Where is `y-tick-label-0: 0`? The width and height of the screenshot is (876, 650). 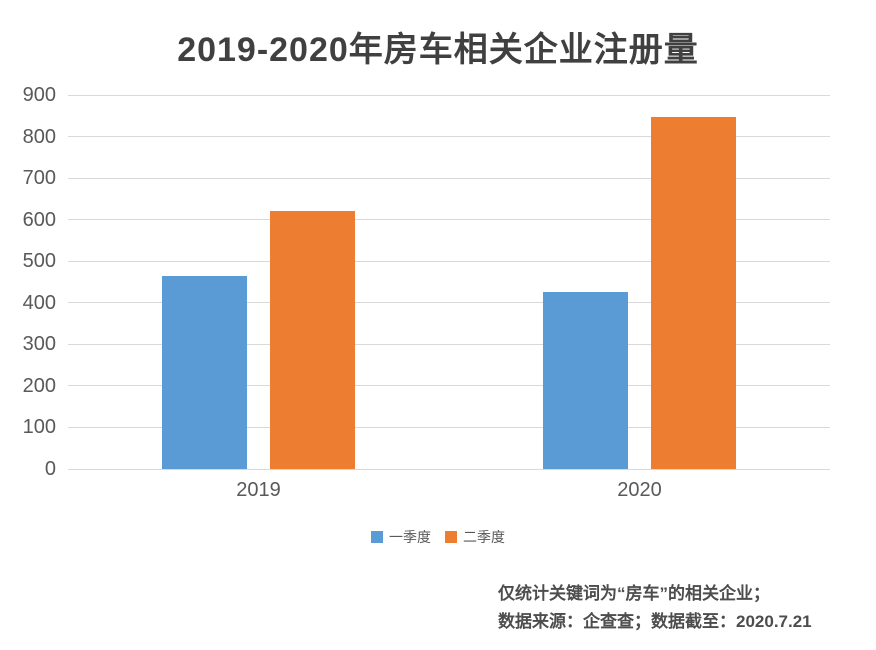 y-tick-label-0: 0 is located at coordinates (50, 469).